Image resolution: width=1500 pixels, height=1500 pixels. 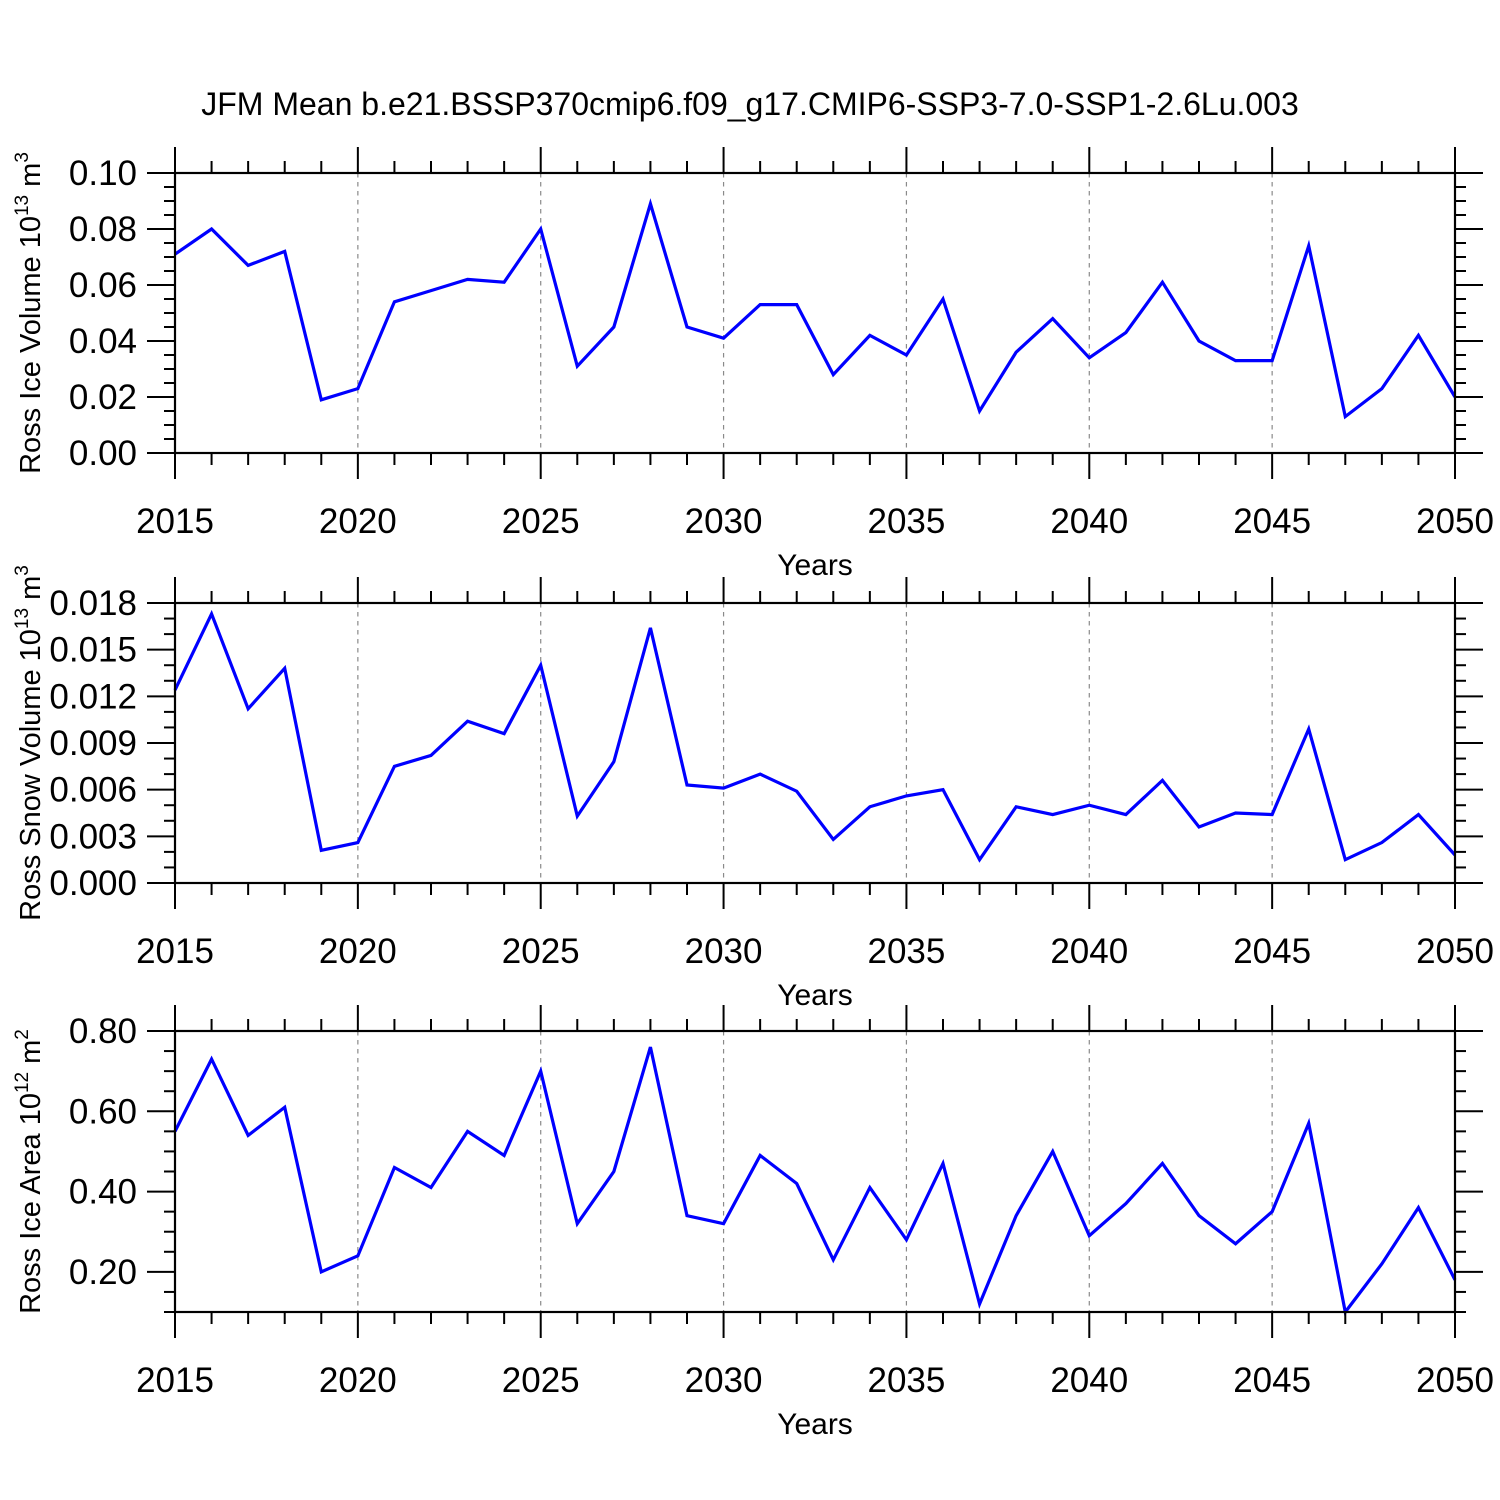 I want to click on y-tick-label: 0.00, so click(x=103, y=453).